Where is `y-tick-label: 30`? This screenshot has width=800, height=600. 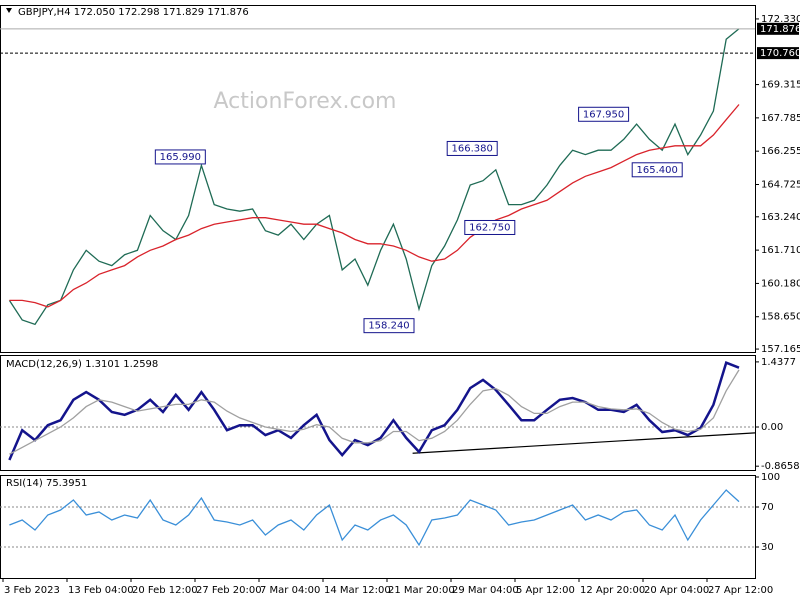
y-tick-label: 30 is located at coordinates (767, 547).